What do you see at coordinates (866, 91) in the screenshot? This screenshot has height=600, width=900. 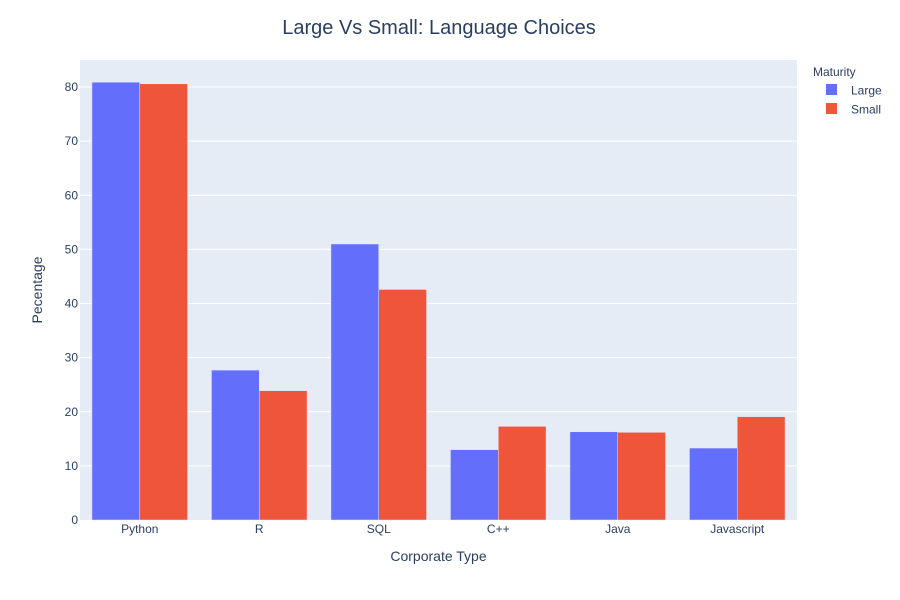 I see `legend-label-large: Large` at bounding box center [866, 91].